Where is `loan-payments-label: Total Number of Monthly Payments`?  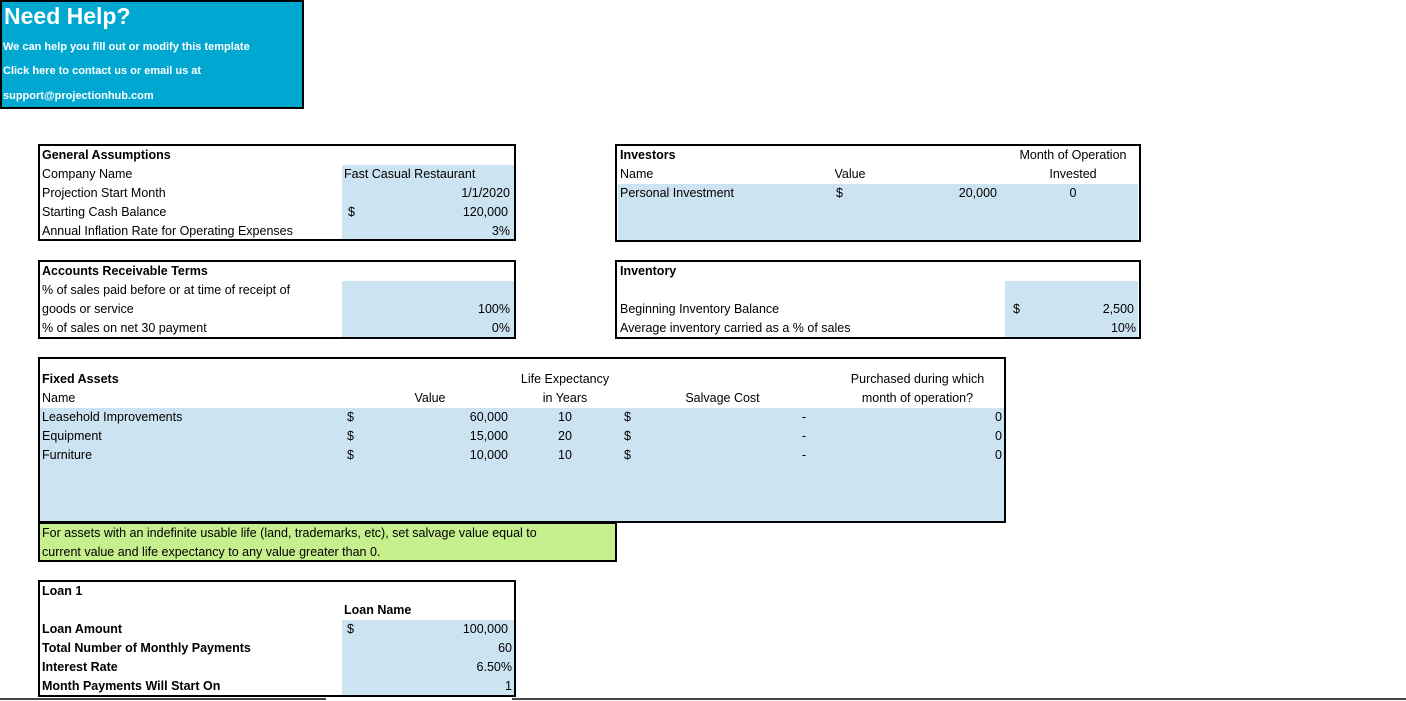 loan-payments-label: Total Number of Monthly Payments is located at coordinates (146, 648).